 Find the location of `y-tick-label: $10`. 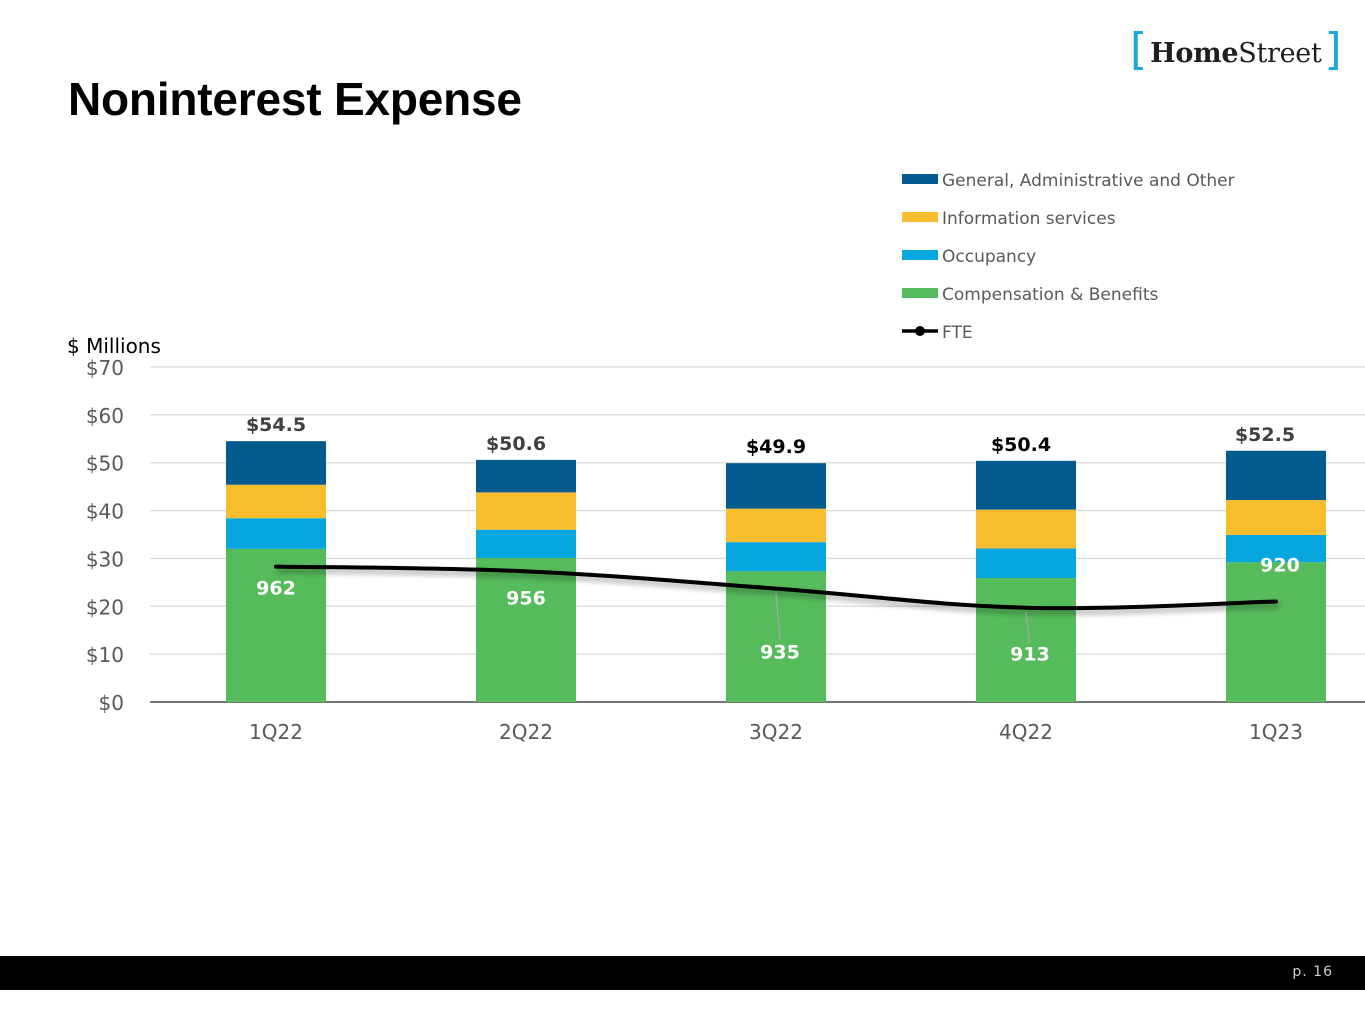

y-tick-label: $10 is located at coordinates (105, 655).